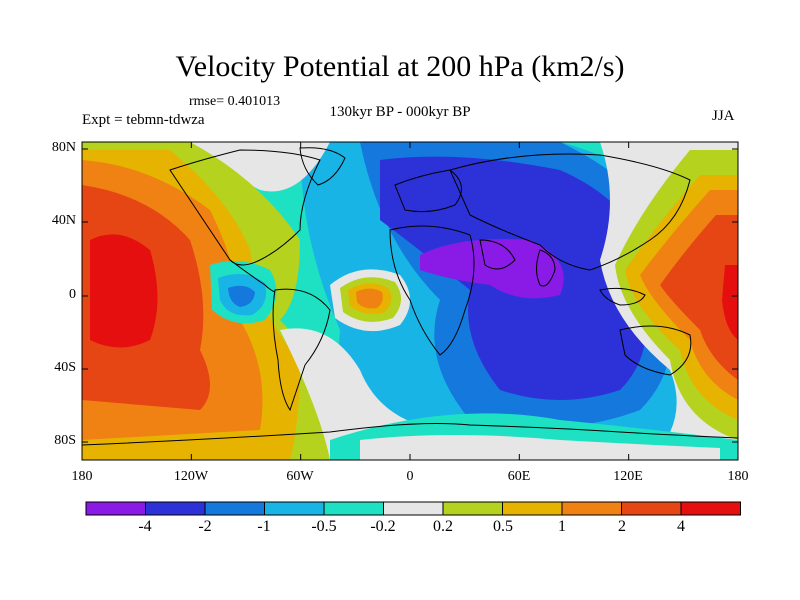 The image size is (800, 600). I want to click on lon-tick-label: 60E, so click(519, 476).